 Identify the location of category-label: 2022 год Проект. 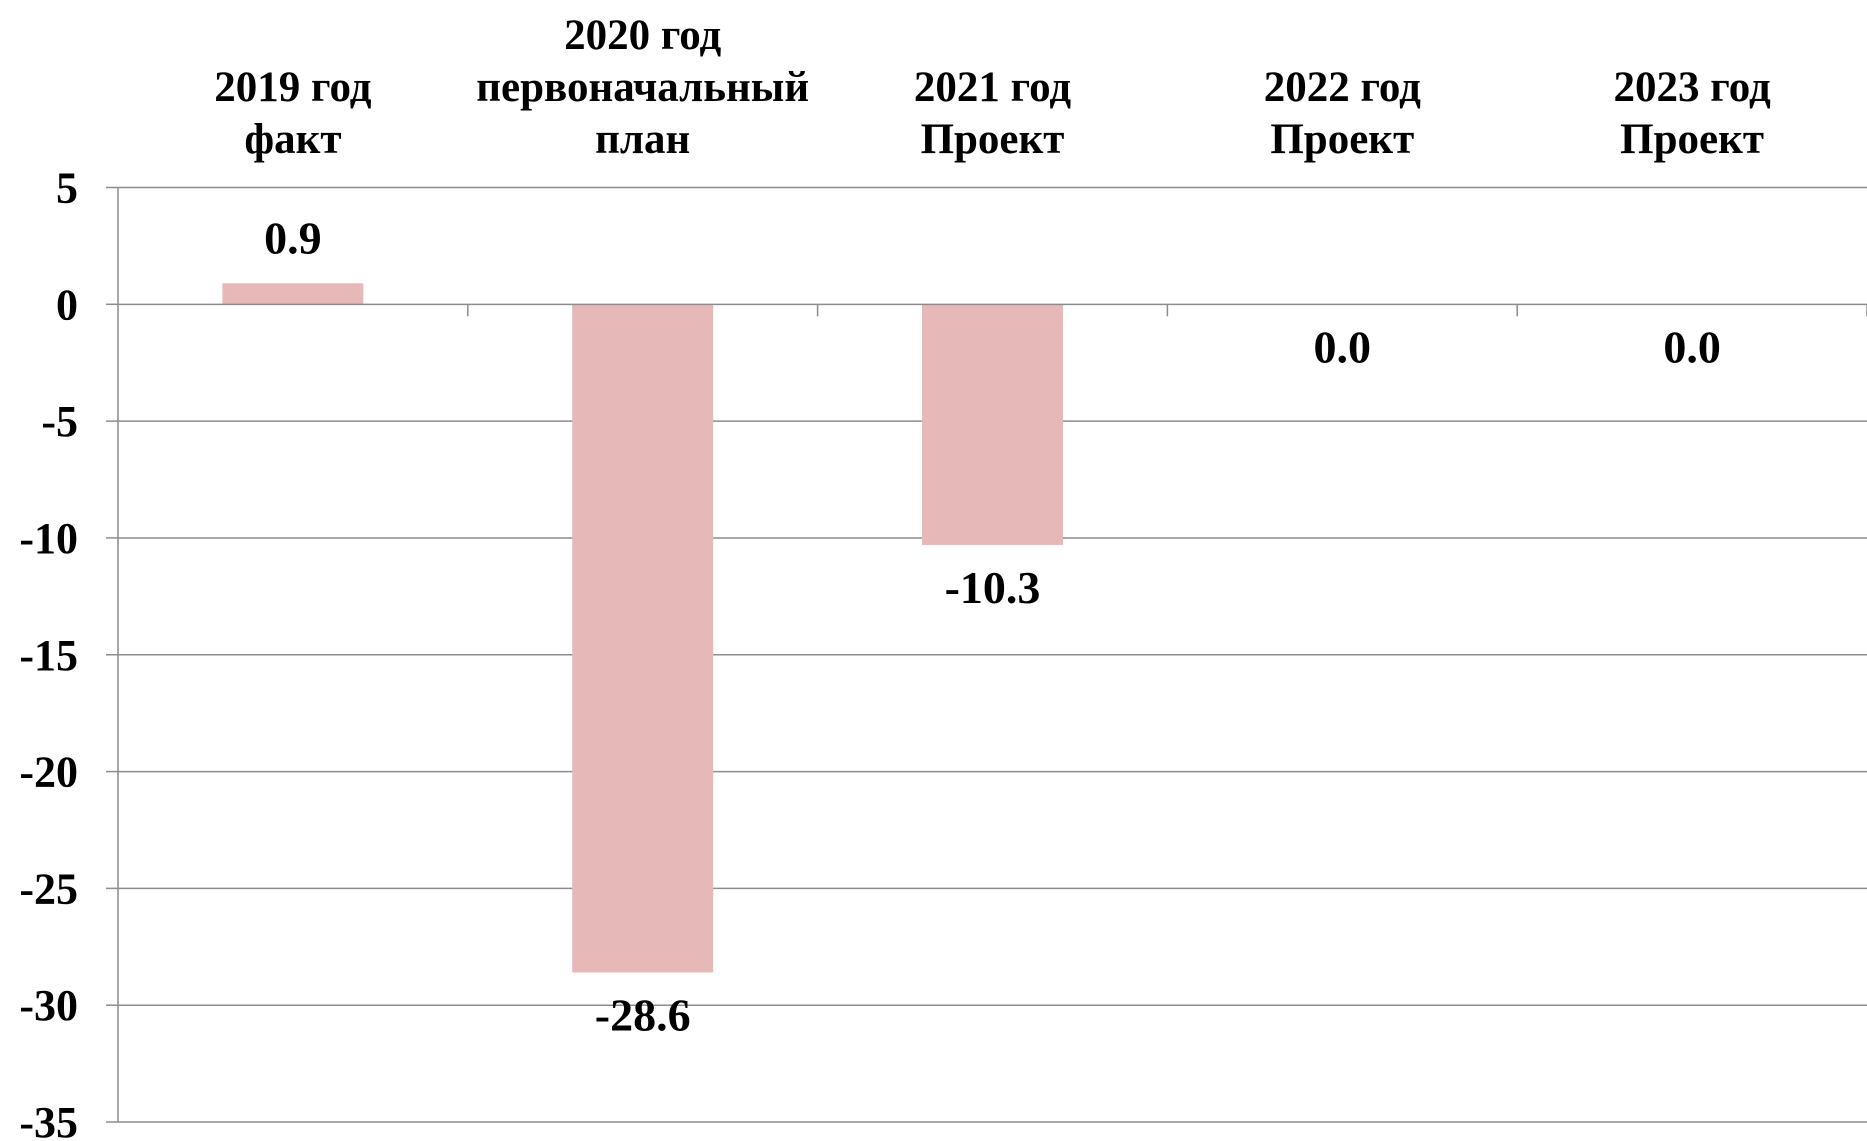
(1342, 113).